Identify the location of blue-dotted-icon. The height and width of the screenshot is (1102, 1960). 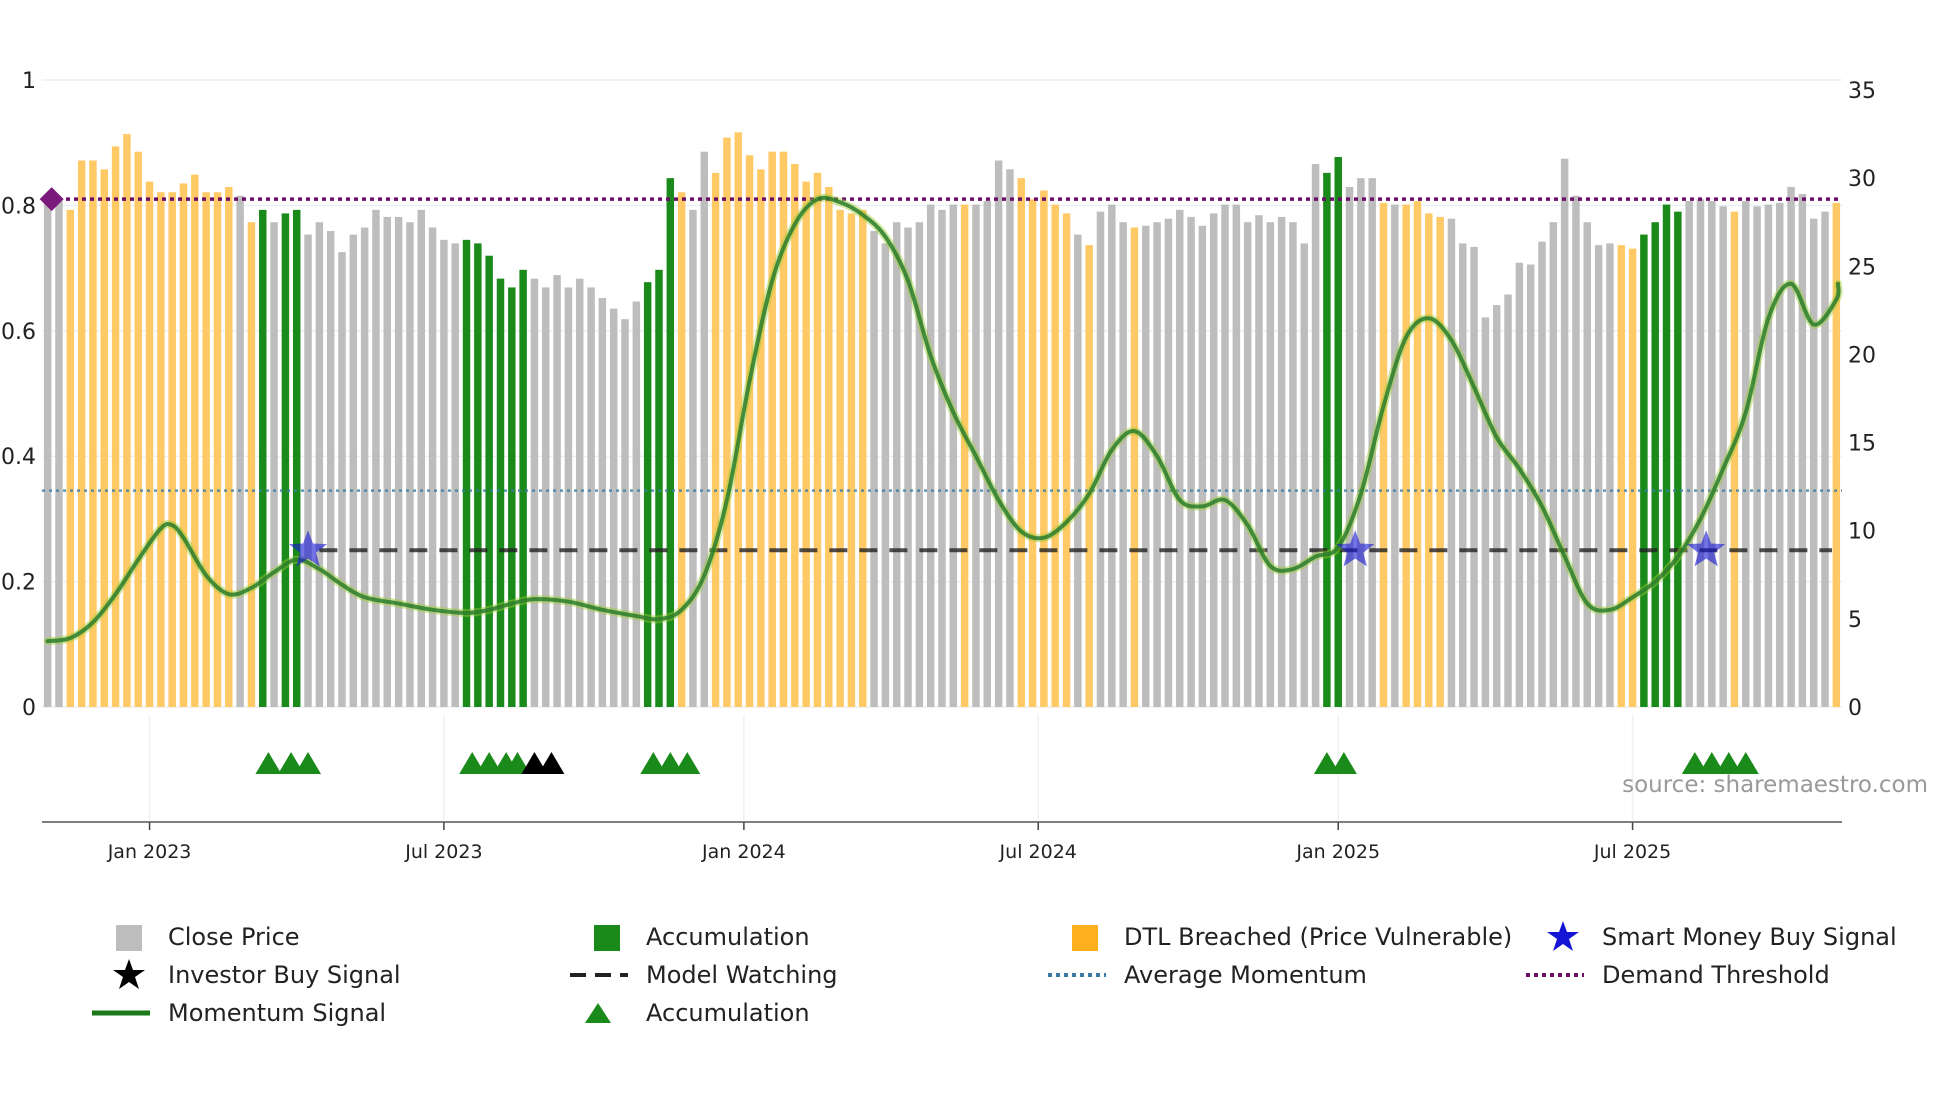
(1078, 975).